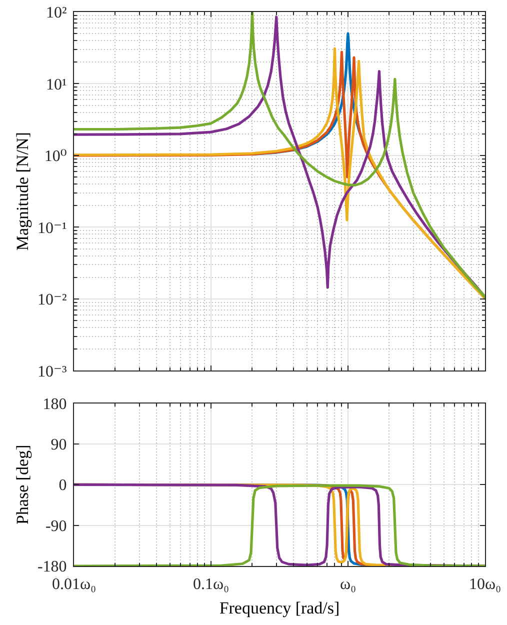 The image size is (507, 625). Describe the element at coordinates (52, 371) in the screenshot. I see `y-tick-label: 10⁻³` at that location.